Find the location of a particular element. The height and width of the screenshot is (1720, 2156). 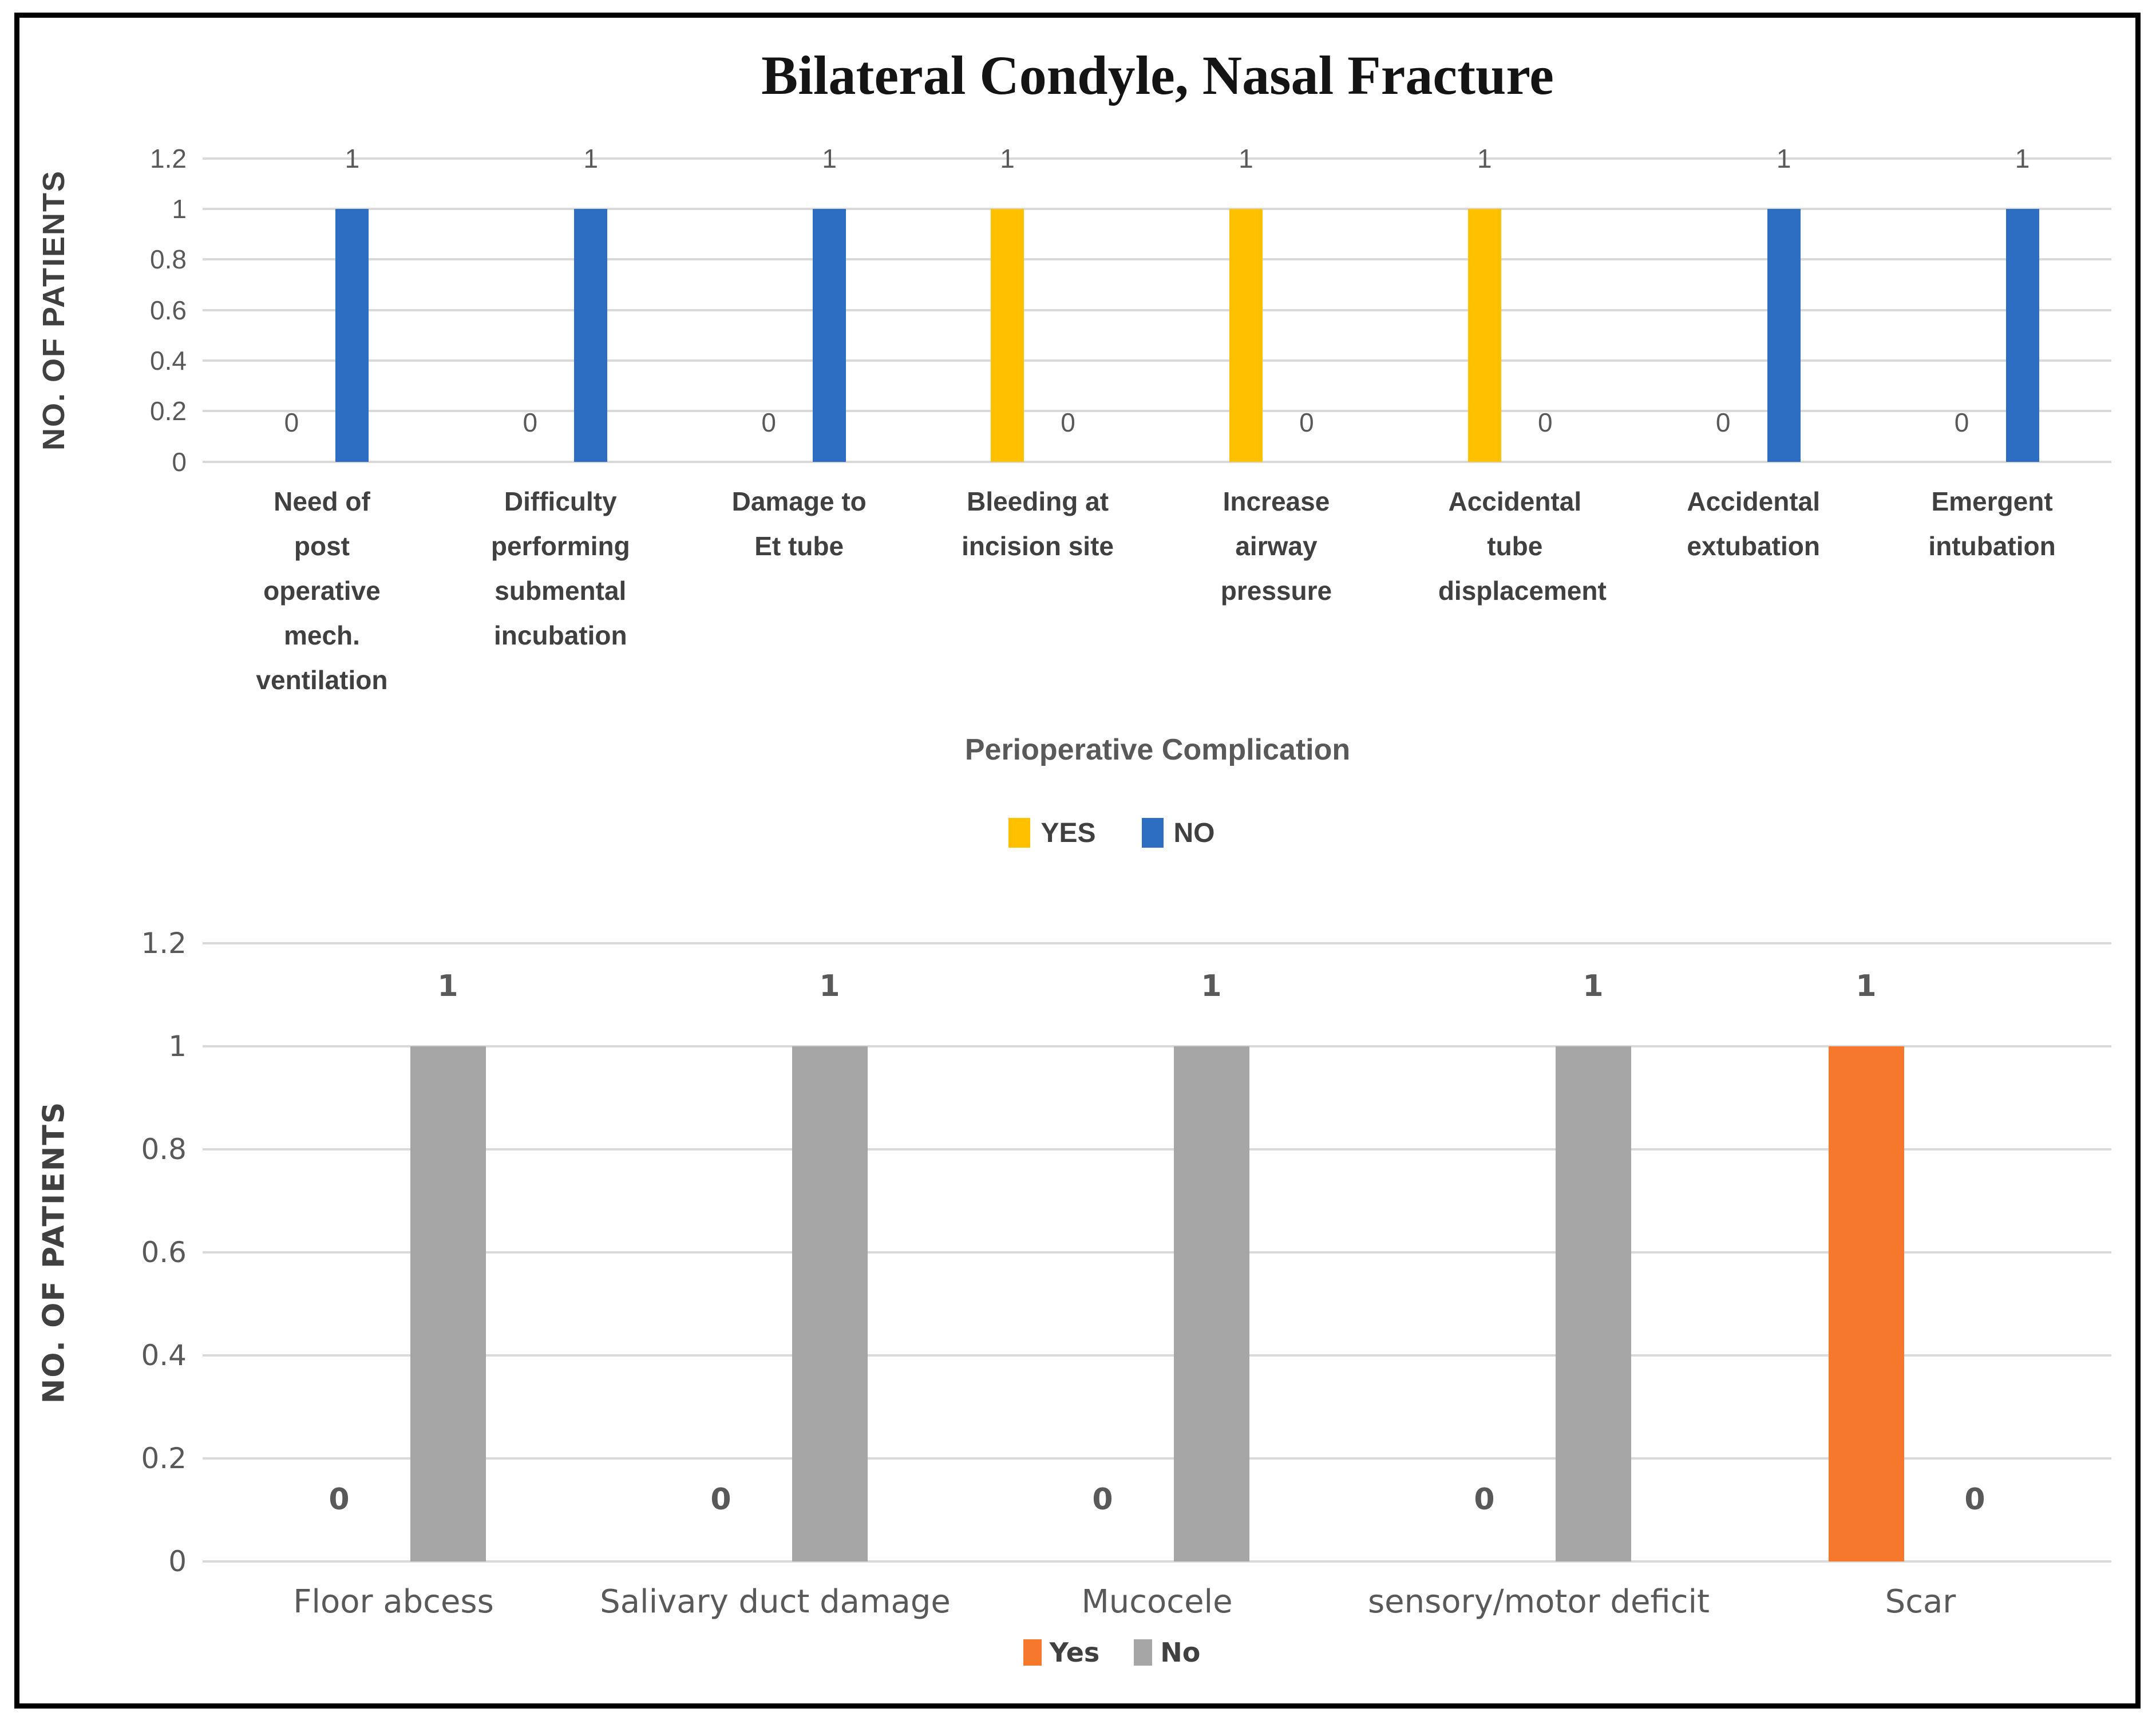

bottom-legend: Yes No is located at coordinates (1077, 1652).